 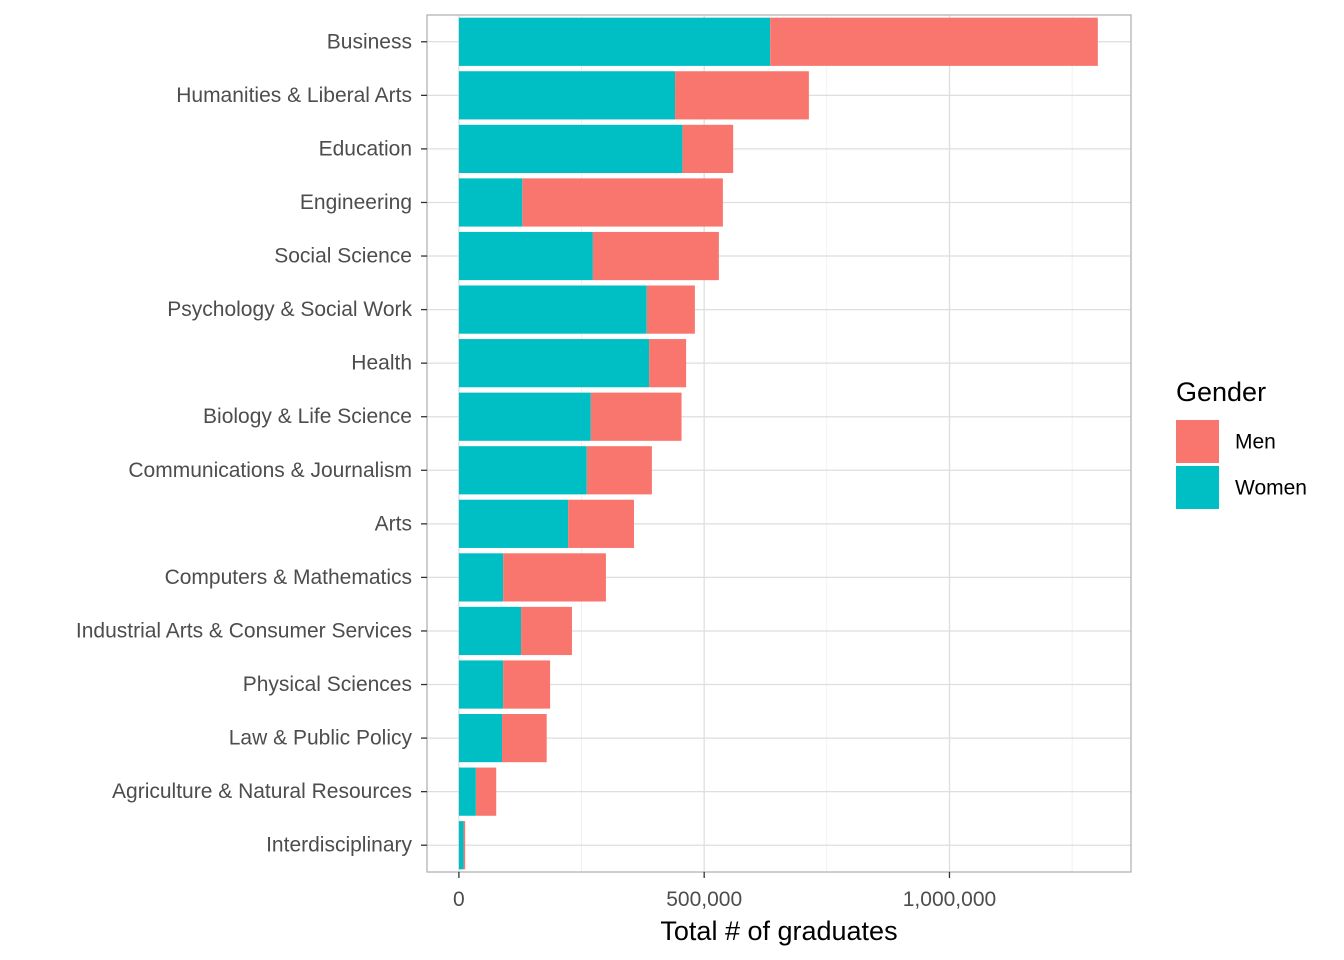 What do you see at coordinates (307, 416) in the screenshot?
I see `y-tick-label: Biology & Life Science` at bounding box center [307, 416].